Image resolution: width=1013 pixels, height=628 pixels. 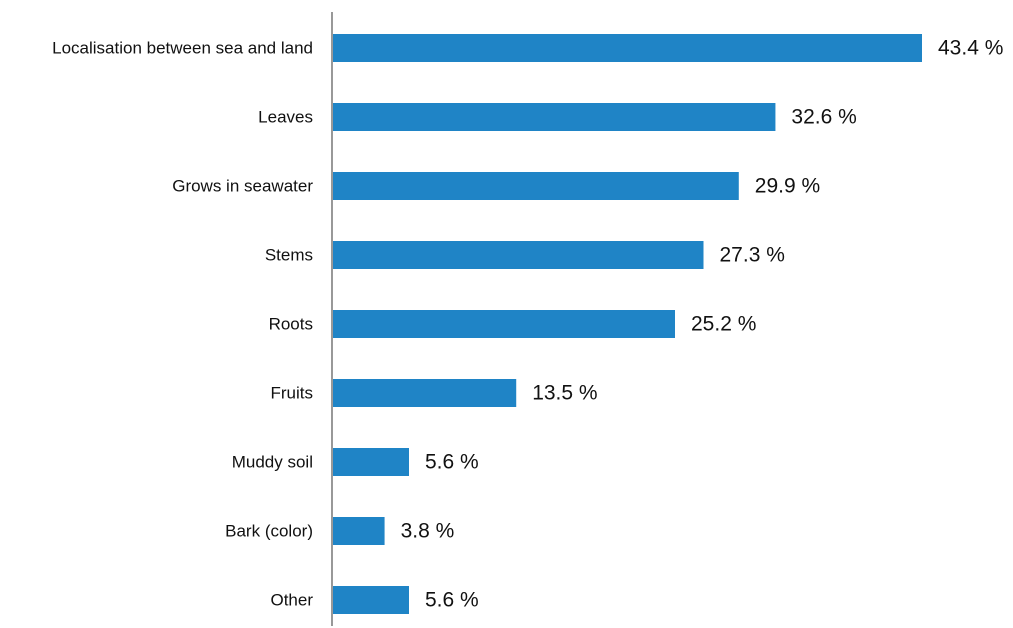 I want to click on value-label: 32.6 %, so click(x=823, y=117).